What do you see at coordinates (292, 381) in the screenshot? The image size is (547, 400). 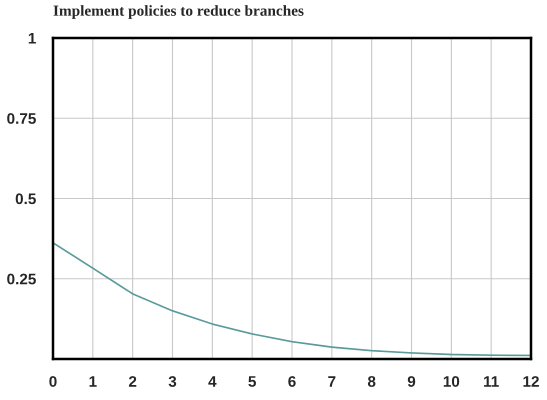 I see `x-tick-label: 6` at bounding box center [292, 381].